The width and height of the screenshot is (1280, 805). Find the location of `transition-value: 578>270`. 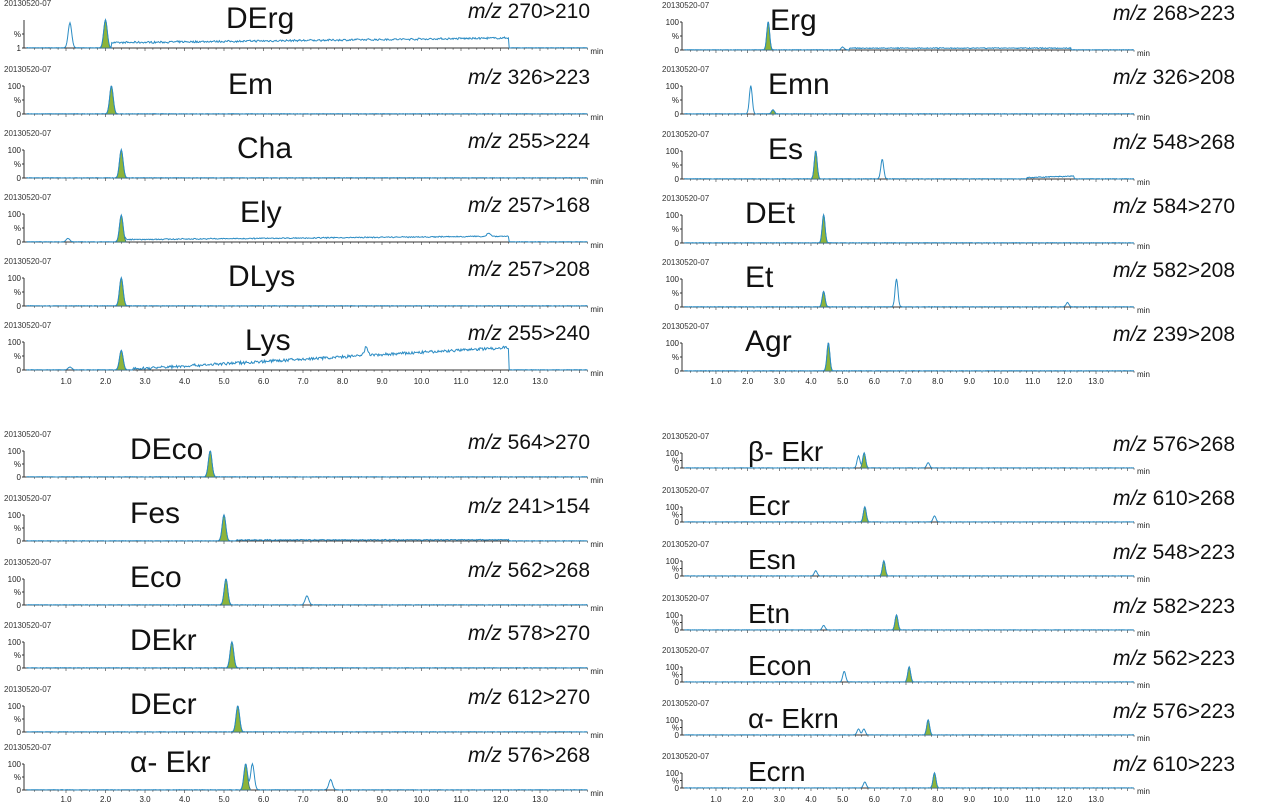

transition-value: 578>270 is located at coordinates (549, 633).